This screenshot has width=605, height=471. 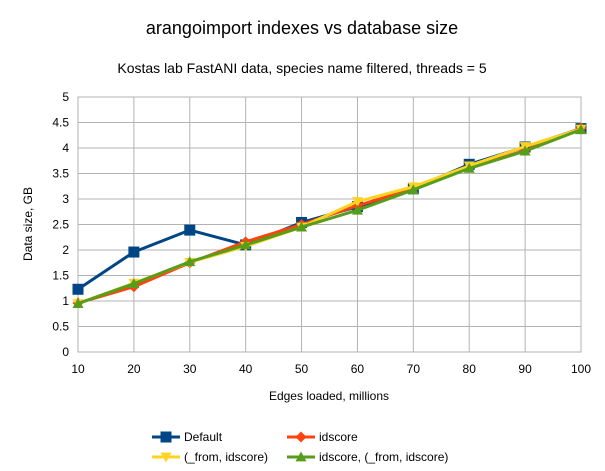 I want to click on legend-label: idscore, so click(x=338, y=437).